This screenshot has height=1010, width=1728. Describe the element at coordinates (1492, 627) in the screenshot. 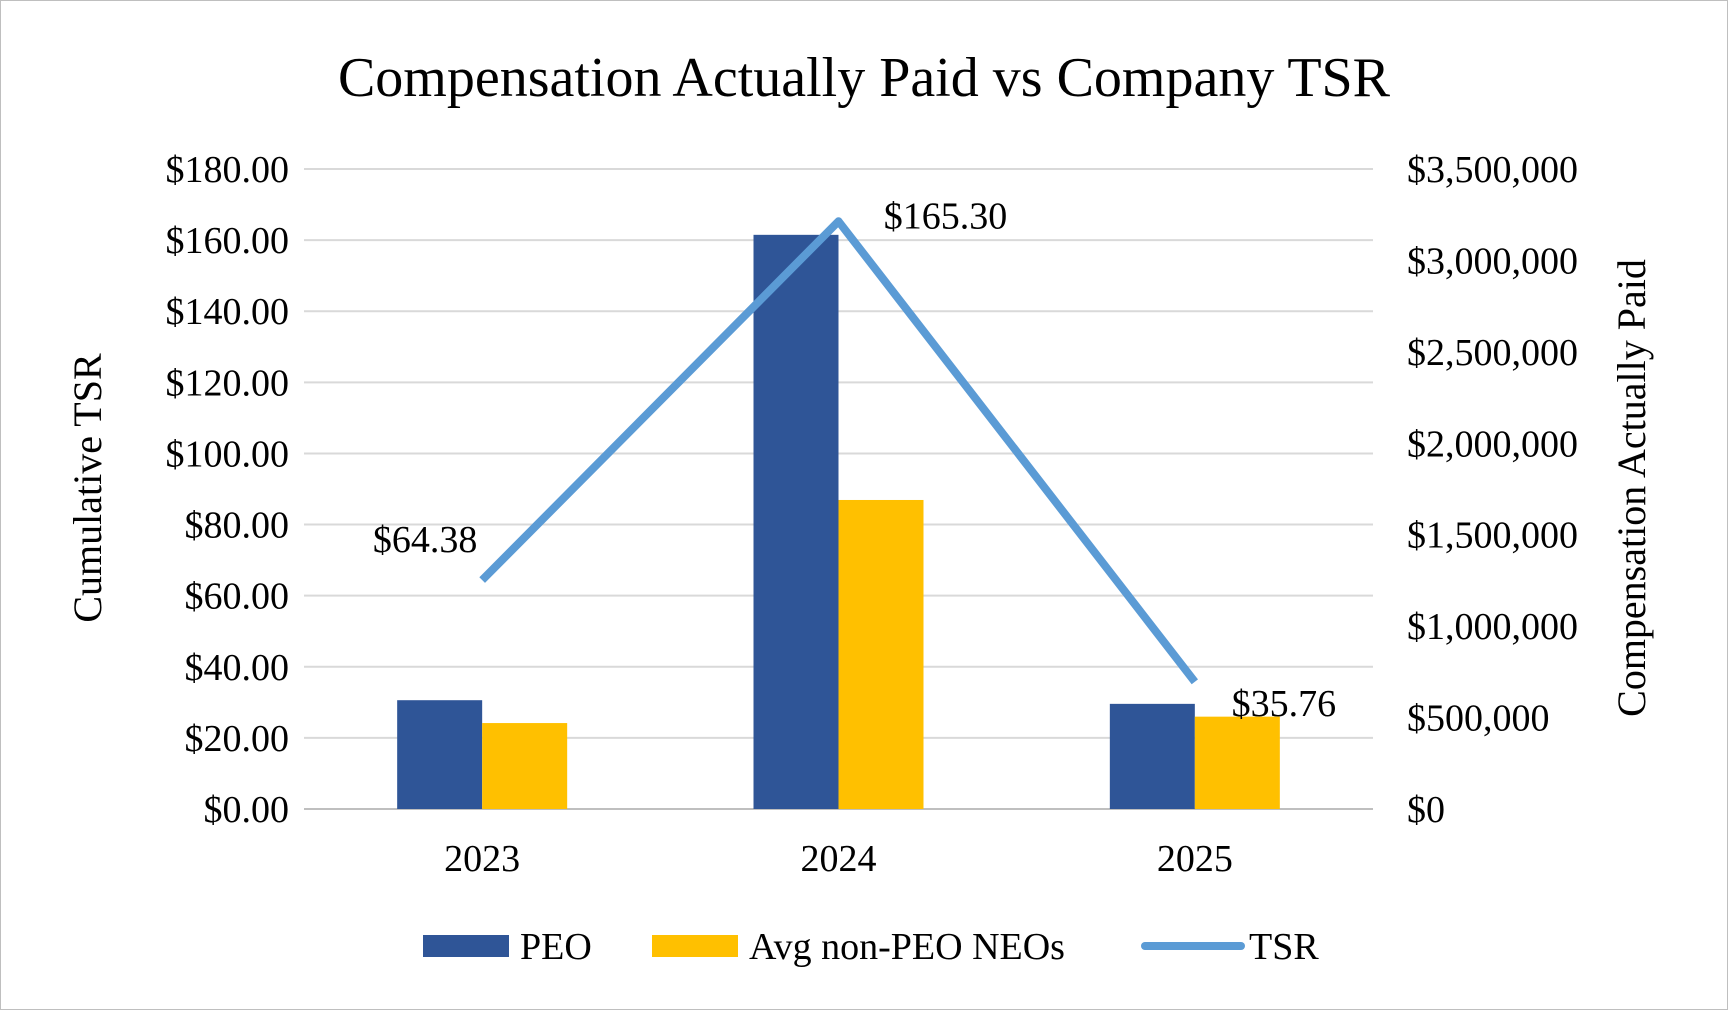

I see `right-tick-label: $1,000,000` at that location.